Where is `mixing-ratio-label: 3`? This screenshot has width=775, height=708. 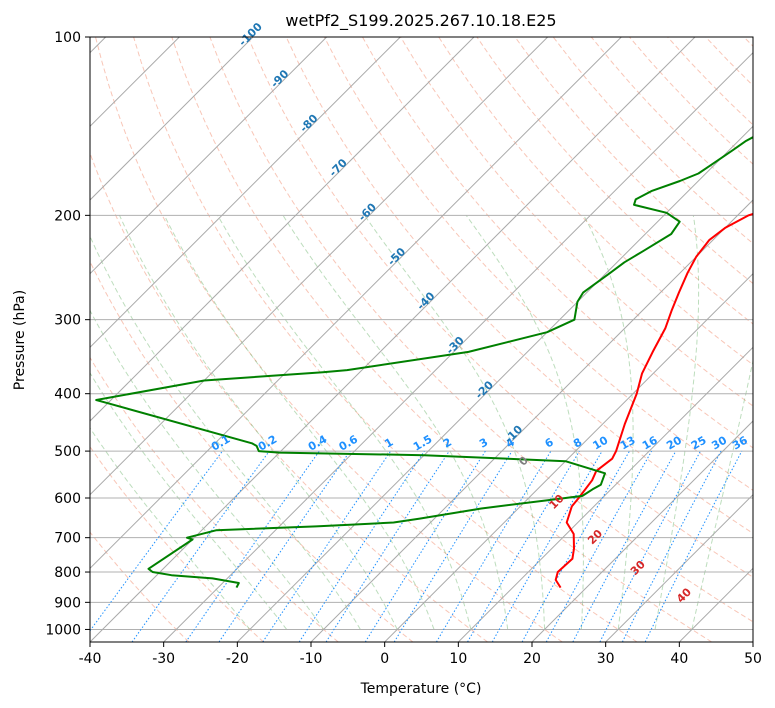
mixing-ratio-label: 3 is located at coordinates (483, 443).